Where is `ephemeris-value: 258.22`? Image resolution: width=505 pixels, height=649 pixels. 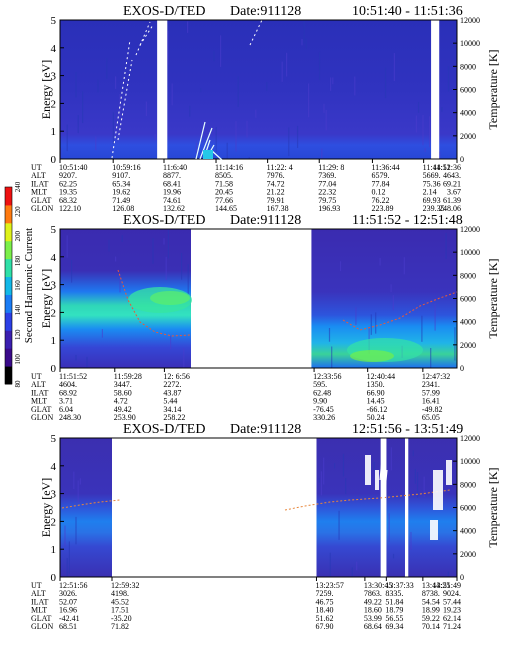
ephemeris-value: 258.22 is located at coordinates (174, 417).